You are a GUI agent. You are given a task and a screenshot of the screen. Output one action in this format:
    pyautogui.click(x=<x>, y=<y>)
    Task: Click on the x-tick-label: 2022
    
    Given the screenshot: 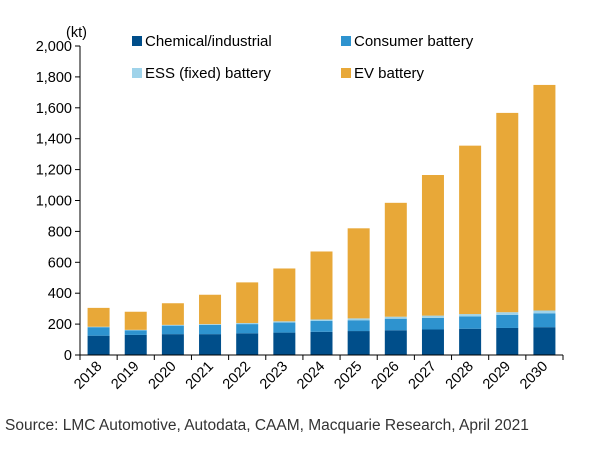 What is the action you would take?
    pyautogui.click(x=237, y=376)
    